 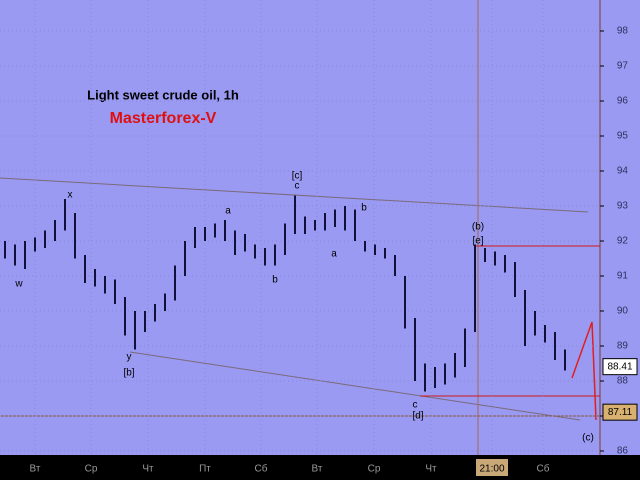 What do you see at coordinates (70, 195) in the screenshot?
I see `wave-label: x` at bounding box center [70, 195].